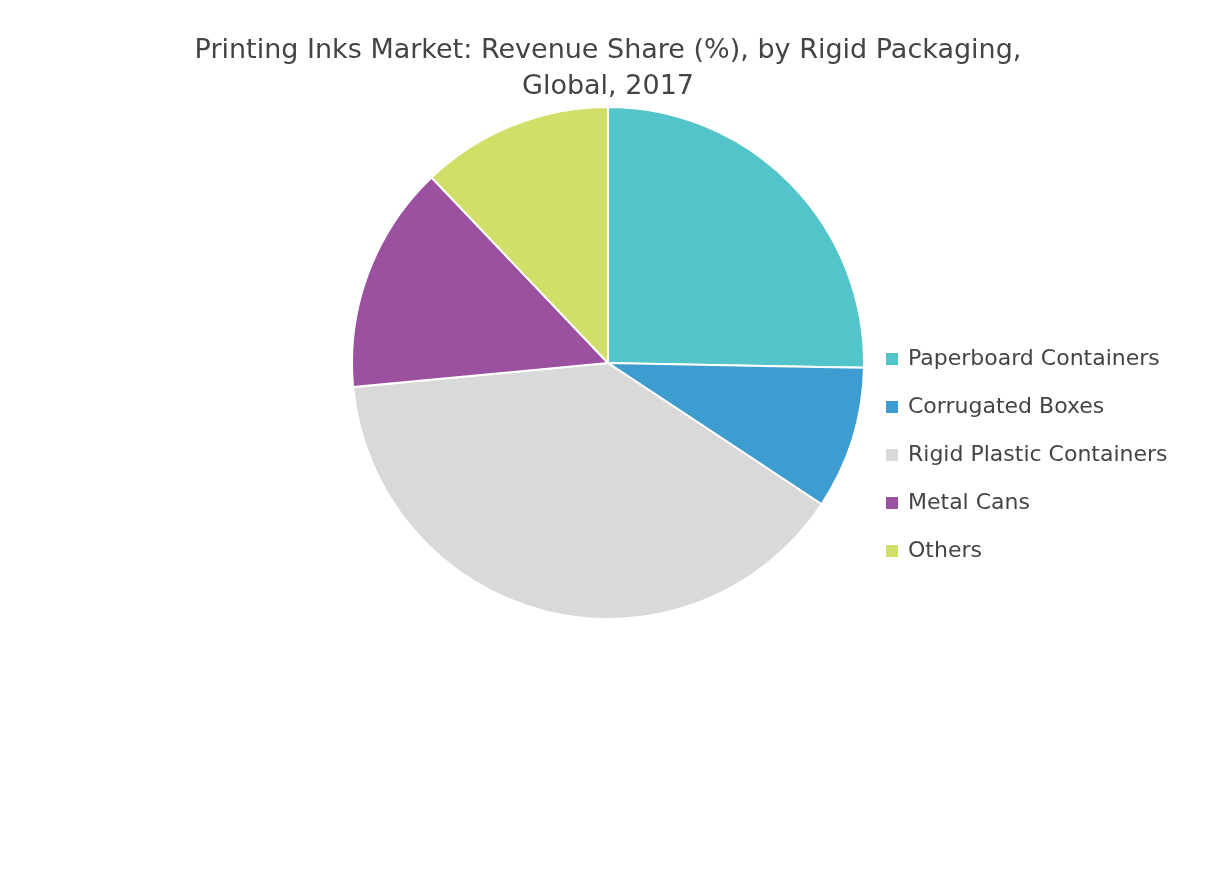  Describe the element at coordinates (608, 66) in the screenshot. I see `chart-title: Printing Inks Market: Revenue Share (%), by Rigid Packaging, Global, 2017` at that location.